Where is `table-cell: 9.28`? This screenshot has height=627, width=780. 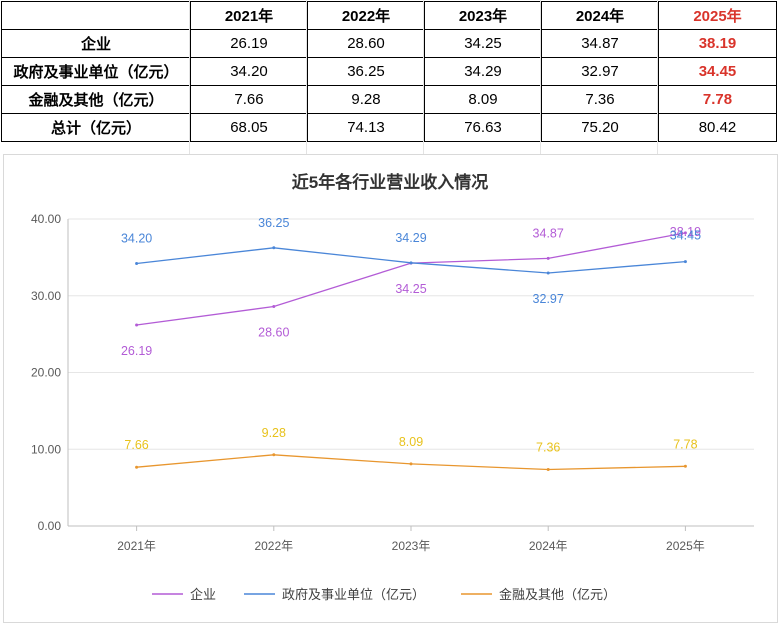 table-cell: 9.28 is located at coordinates (366, 99).